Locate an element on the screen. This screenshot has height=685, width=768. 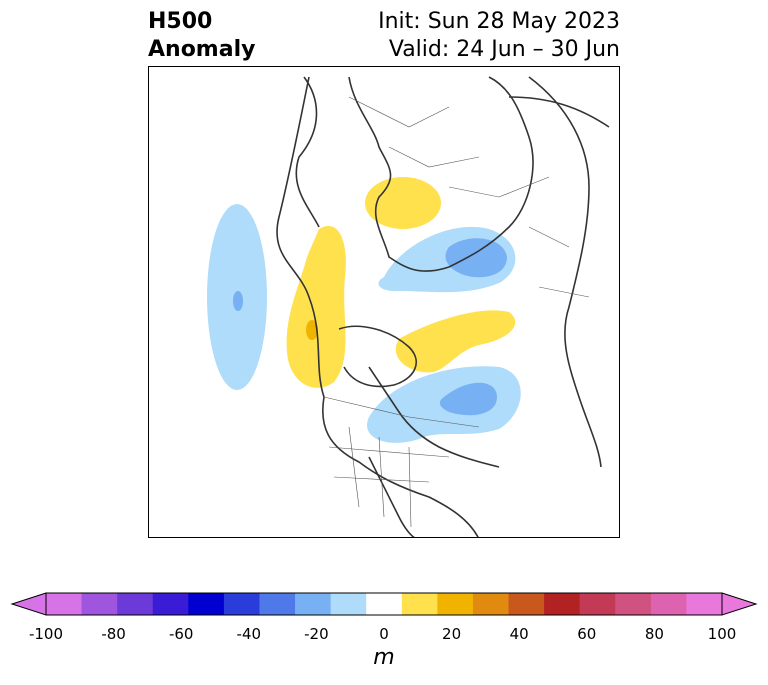
colorbar-tick-label: 100 is located at coordinates (722, 634).